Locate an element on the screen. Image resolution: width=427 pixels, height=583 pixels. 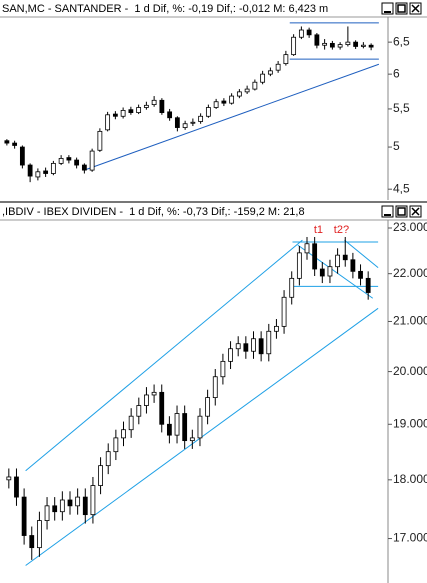
header-bar is located at coordinates (213, 211).